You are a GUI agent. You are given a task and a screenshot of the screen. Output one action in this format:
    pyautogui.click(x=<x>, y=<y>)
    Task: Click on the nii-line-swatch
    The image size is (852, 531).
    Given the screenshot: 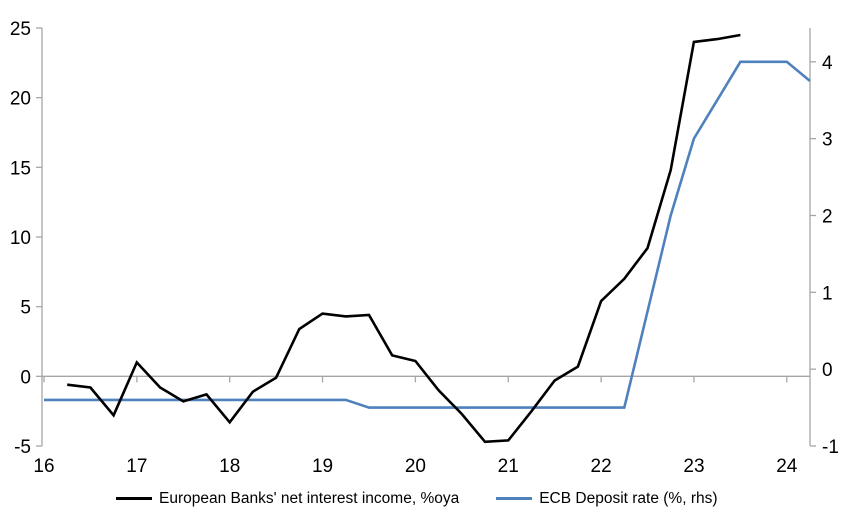 What is the action you would take?
    pyautogui.click(x=134, y=499)
    